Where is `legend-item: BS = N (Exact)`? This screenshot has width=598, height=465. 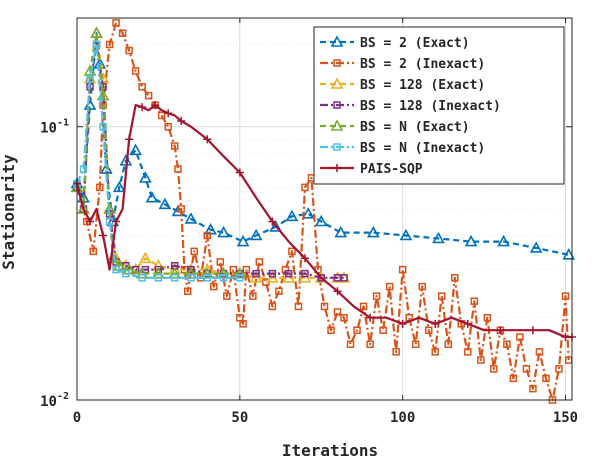 legend-item: BS = N (Exact) is located at coordinates (395, 127).